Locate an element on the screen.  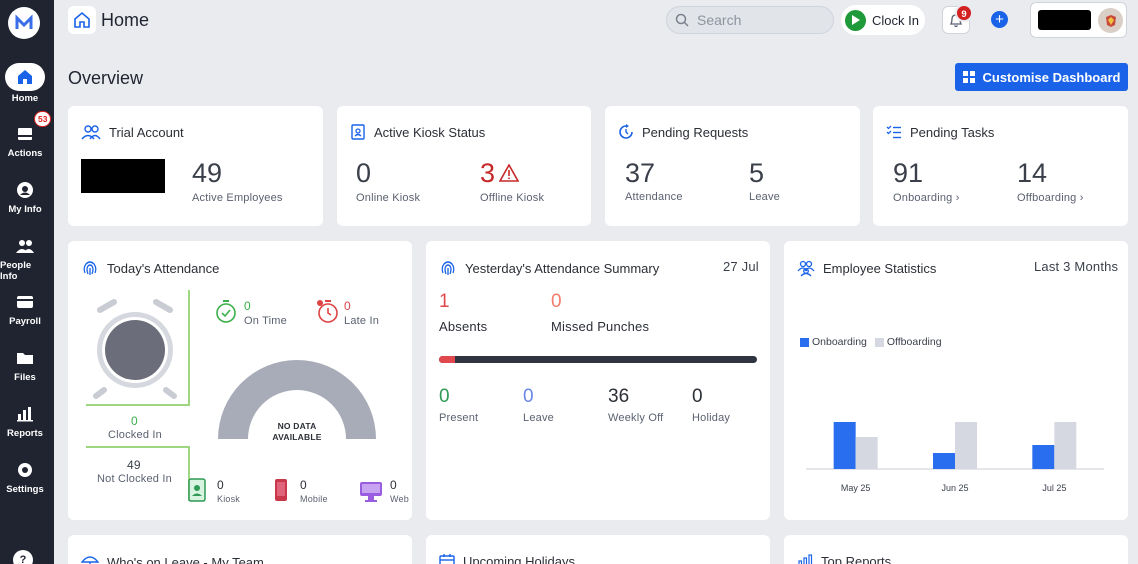
card-title: Pending Tasks is located at coordinates (940, 132).